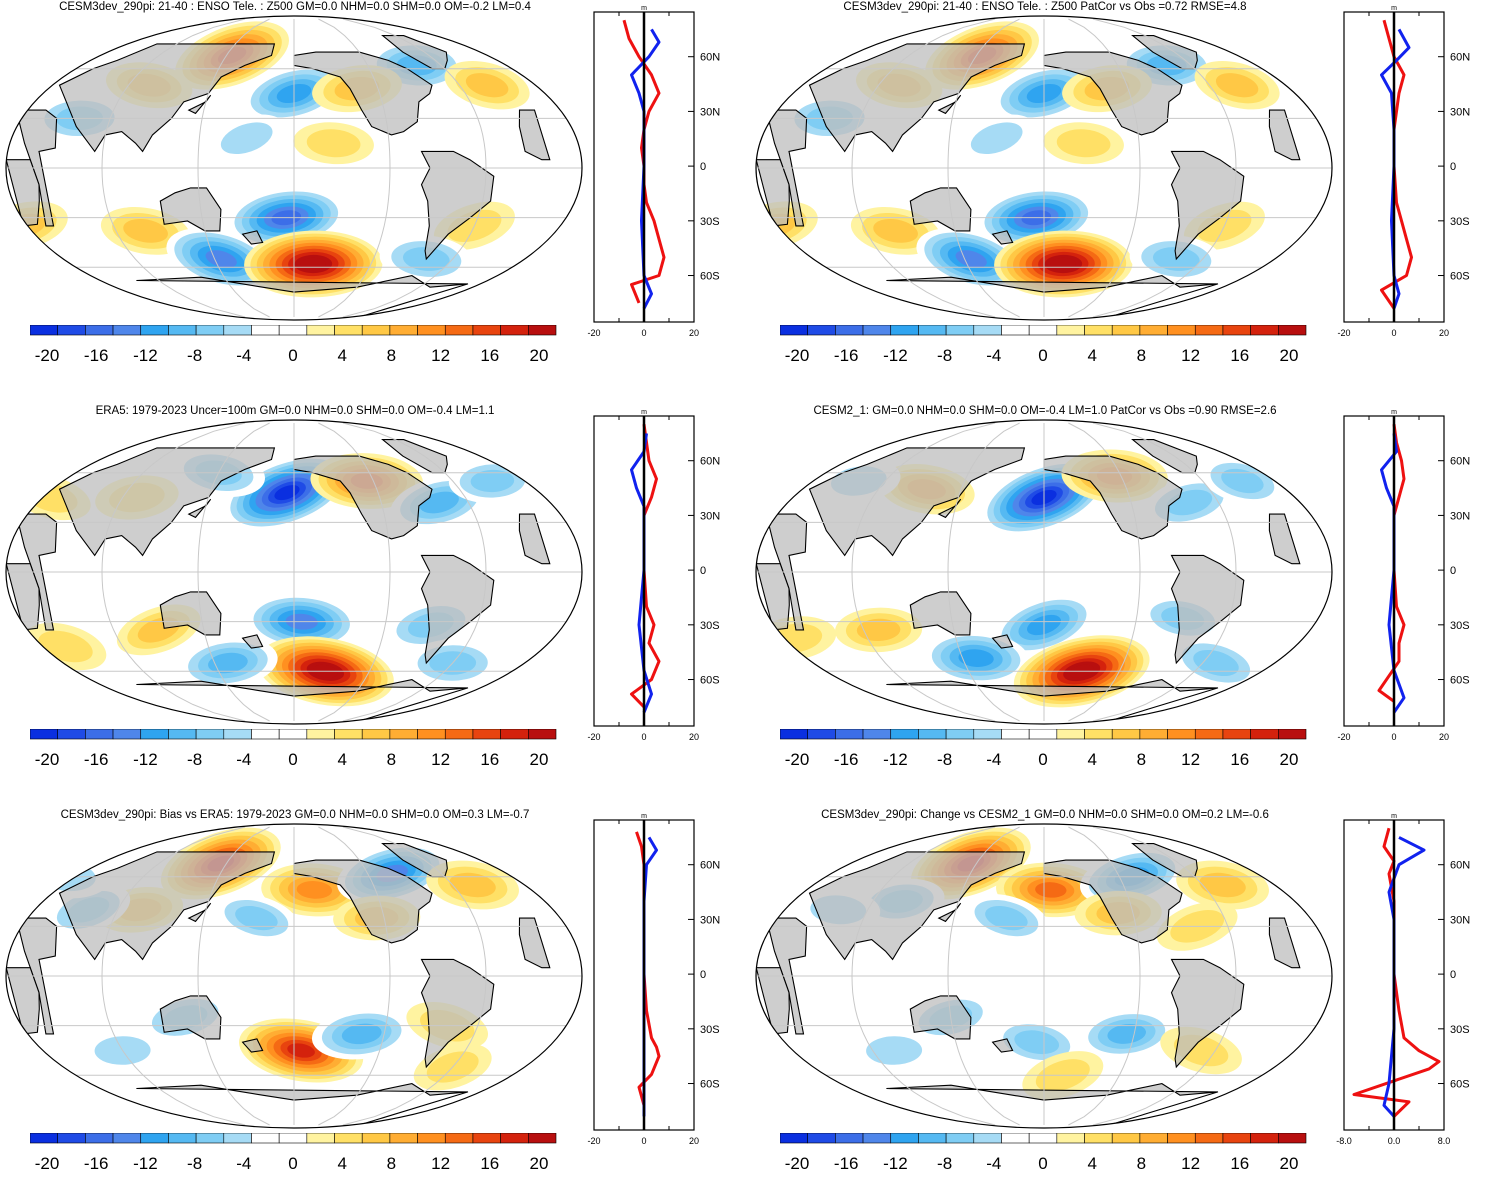 This screenshot has height=1201, width=1485. Describe the element at coordinates (1403, 979) in the screenshot. I see `zonal-mean-plot: m 60N 30N 0 30S 60S -8.0 0.0 8.0` at that location.